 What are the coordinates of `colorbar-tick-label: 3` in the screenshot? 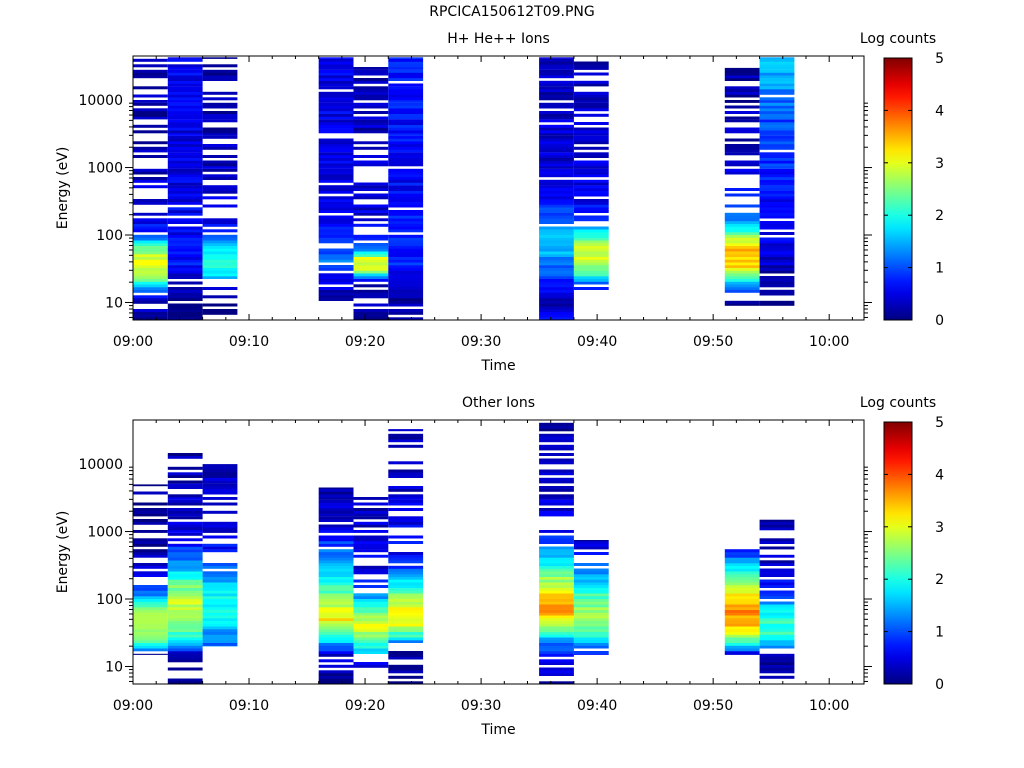 It's located at (939, 528).